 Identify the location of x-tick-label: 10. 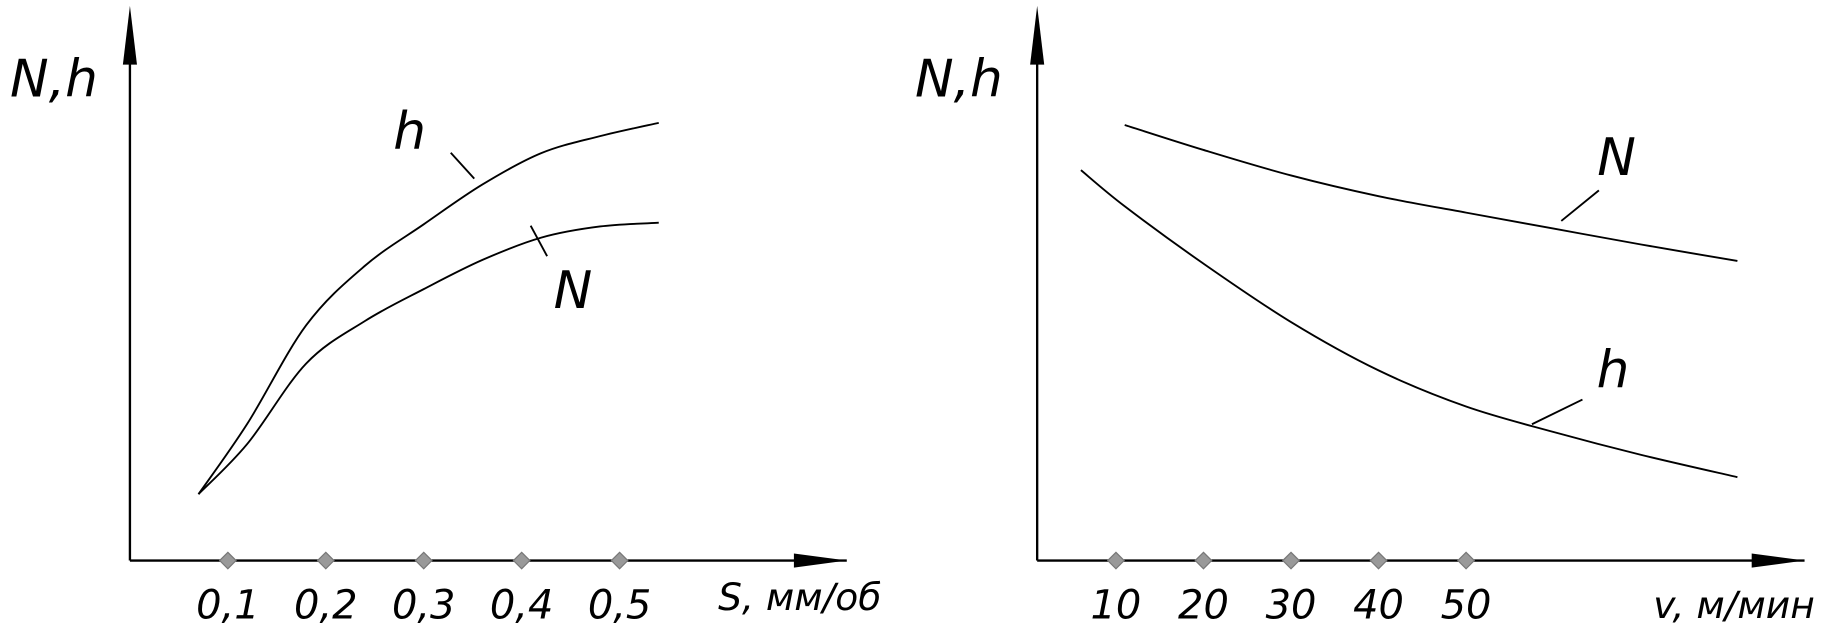
(1116, 606).